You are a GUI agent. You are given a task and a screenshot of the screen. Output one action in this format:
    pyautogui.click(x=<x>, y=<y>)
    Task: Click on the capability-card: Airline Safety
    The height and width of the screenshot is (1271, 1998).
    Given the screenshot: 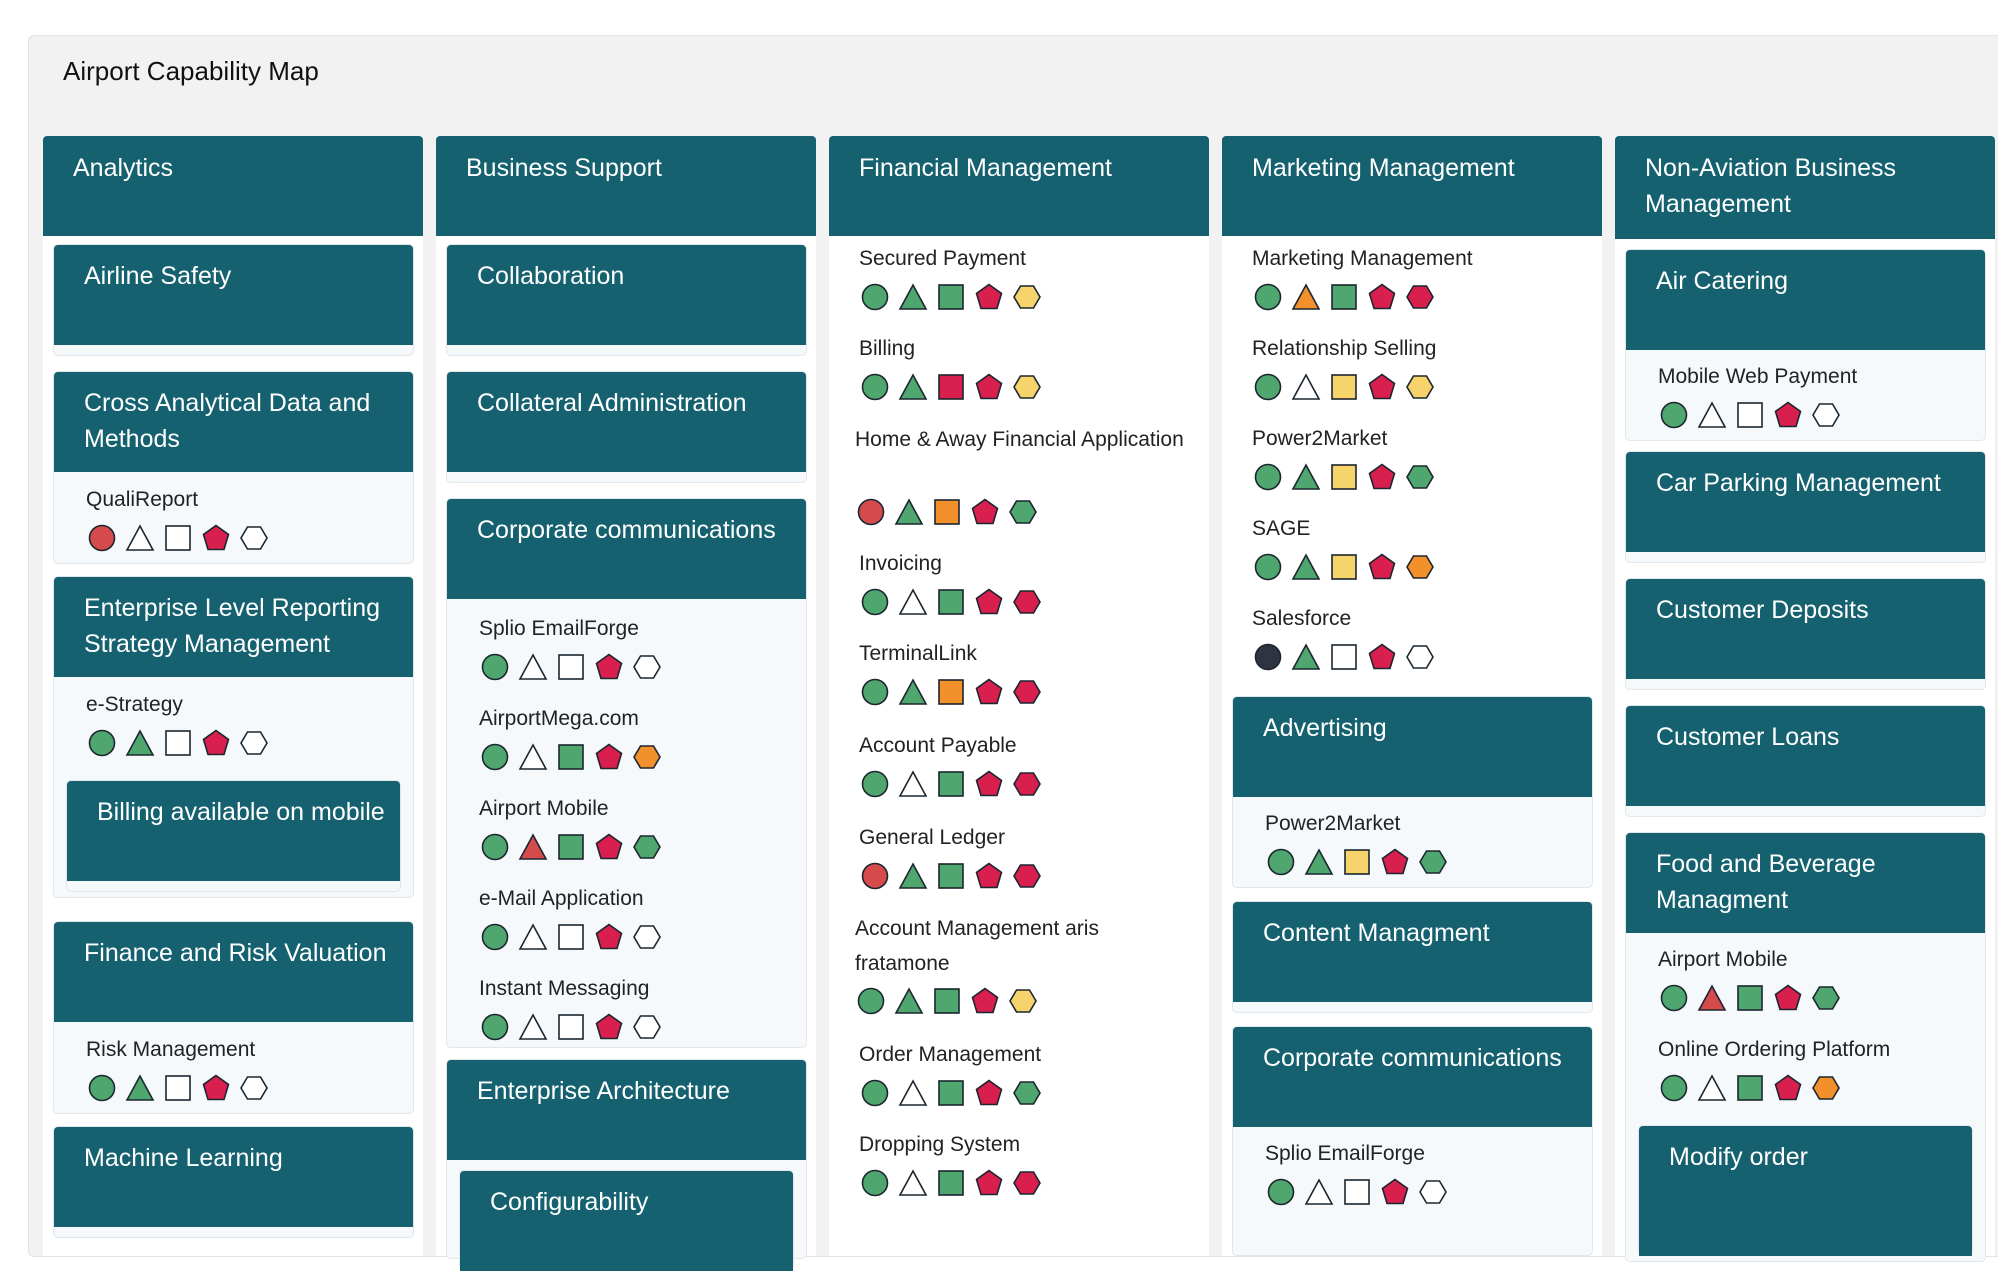 What is the action you would take?
    pyautogui.click(x=233, y=300)
    